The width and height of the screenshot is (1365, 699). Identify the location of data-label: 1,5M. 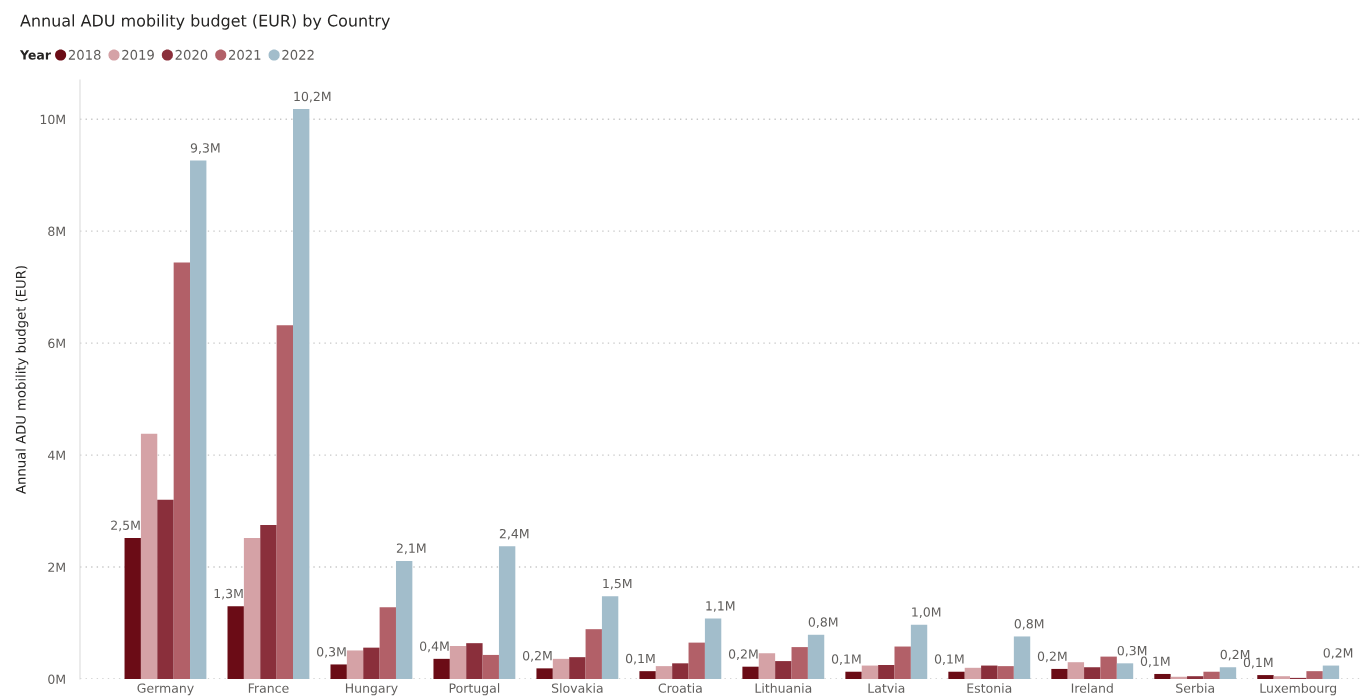
(617, 584).